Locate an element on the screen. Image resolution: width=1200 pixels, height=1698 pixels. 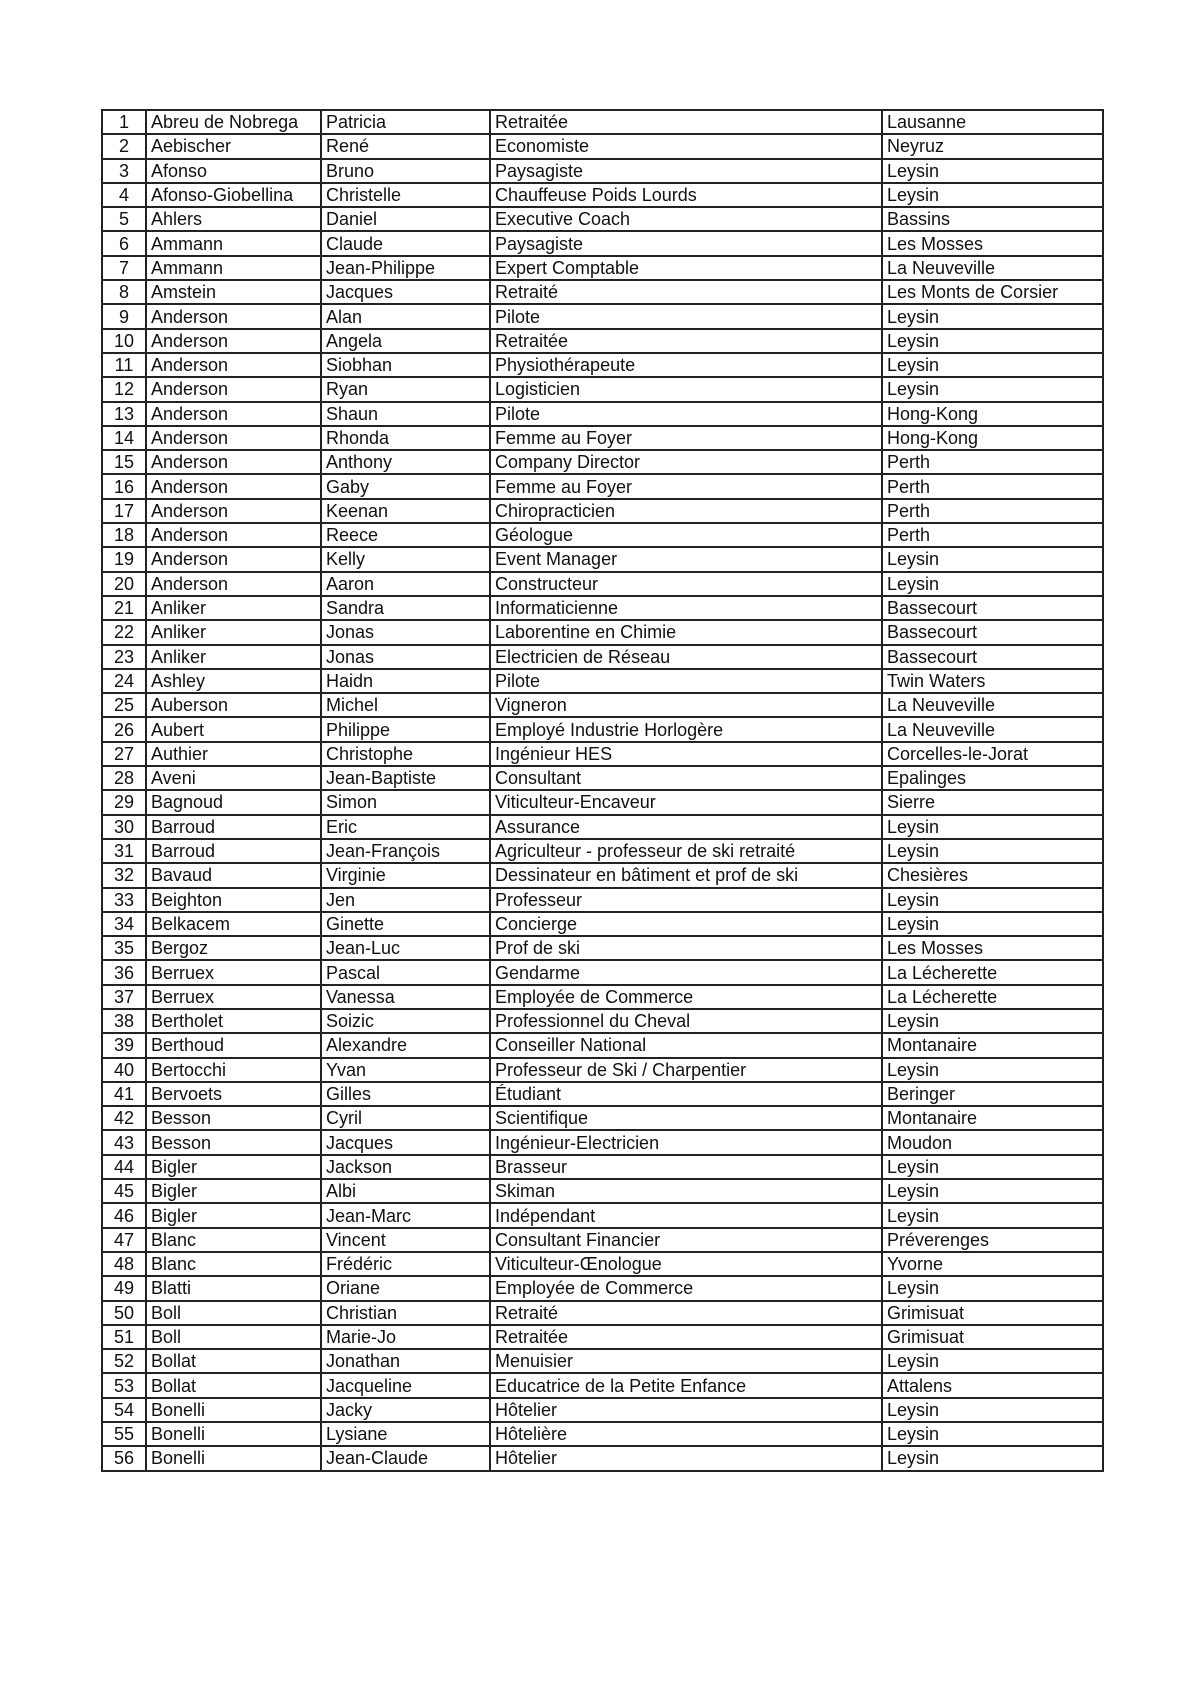
table-row: 44 Bigler Jackson Brasseur Leysin is located at coordinates (602, 1167).